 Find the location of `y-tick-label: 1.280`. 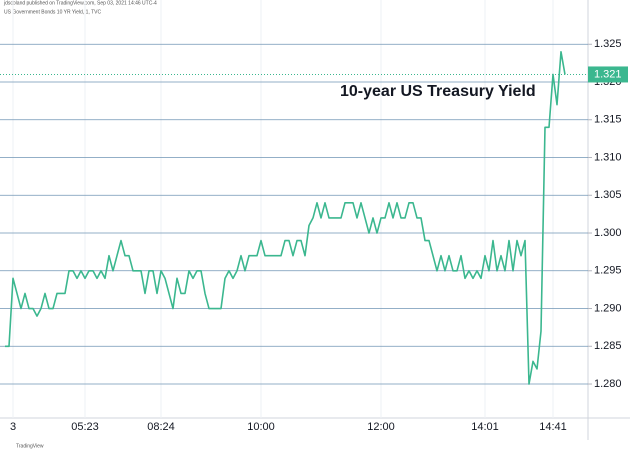

y-tick-label: 1.280 is located at coordinates (608, 384).